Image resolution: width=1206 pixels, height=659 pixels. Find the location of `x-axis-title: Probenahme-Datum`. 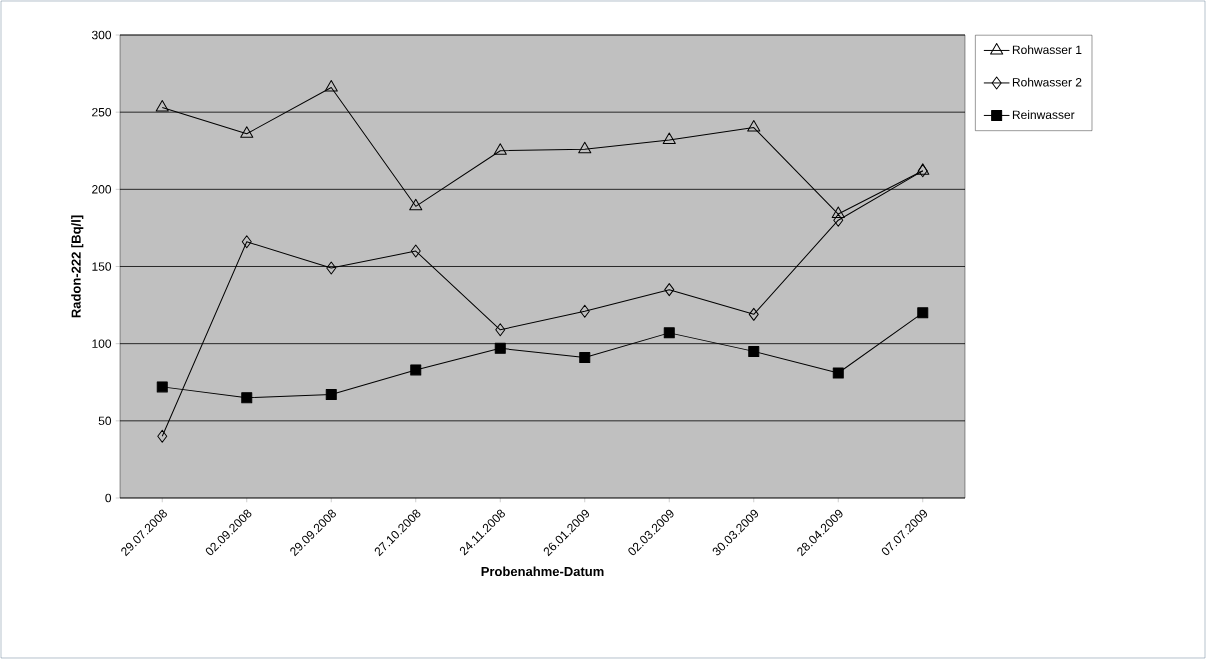

x-axis-title: Probenahme-Datum is located at coordinates (542, 571).